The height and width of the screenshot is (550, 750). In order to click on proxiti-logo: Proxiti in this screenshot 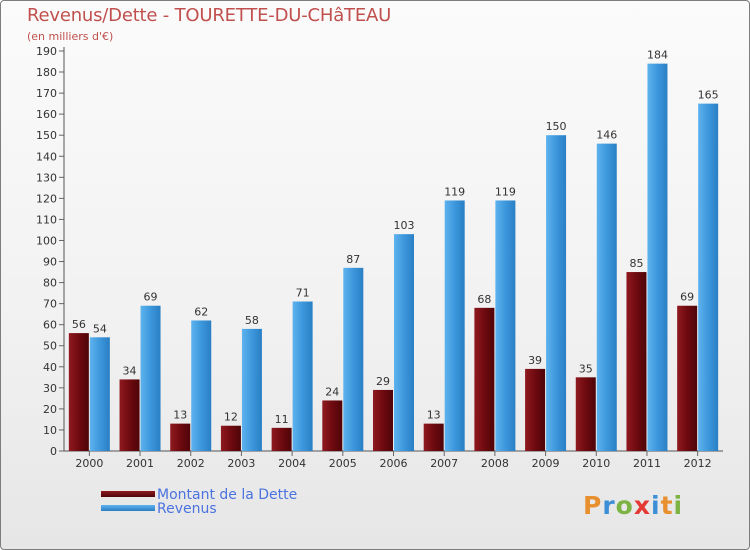, I will do `click(633, 505)`.